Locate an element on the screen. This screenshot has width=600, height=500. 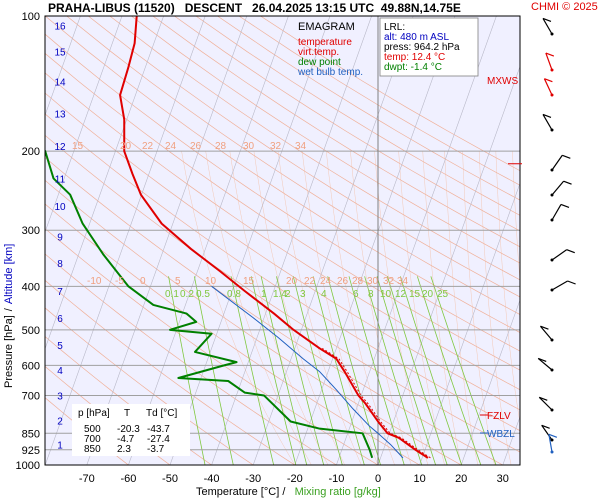
table-cell: 2.3 is located at coordinates (124, 449).